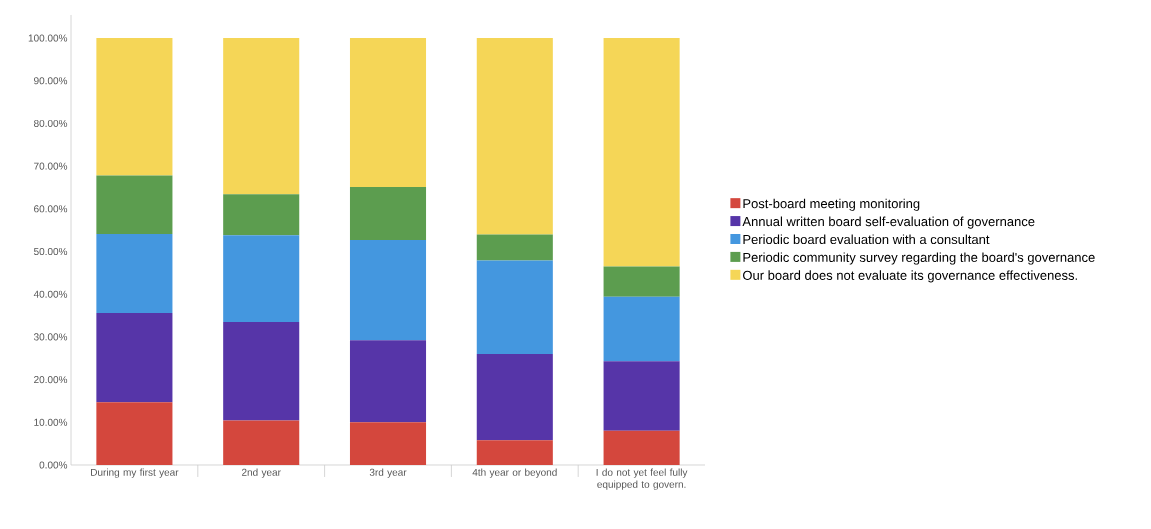 This screenshot has height=529, width=1151. Describe the element at coordinates (50, 294) in the screenshot. I see `y-tick-label: 40.00%` at that location.